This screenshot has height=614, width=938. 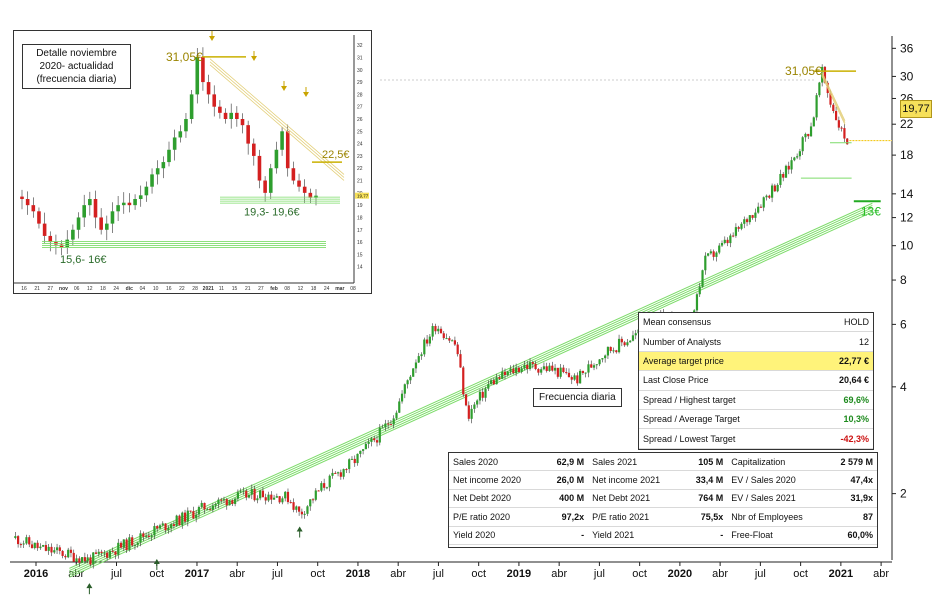 I want to click on x-tick-label: 2020, so click(x=680, y=574).